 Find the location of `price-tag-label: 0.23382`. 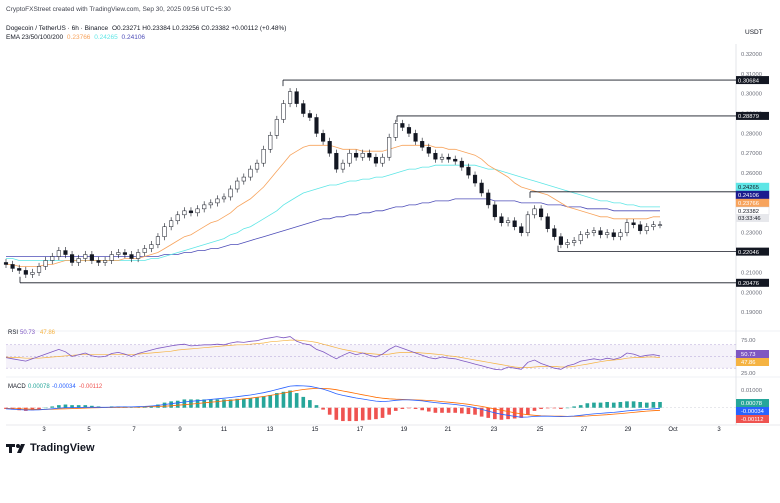

price-tag-label: 0.23382 is located at coordinates (748, 212).